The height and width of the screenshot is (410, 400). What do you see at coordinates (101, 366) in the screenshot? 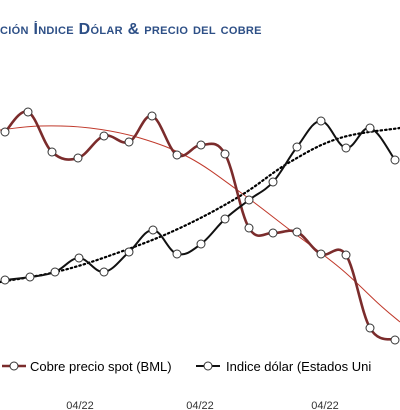
I see `legend-cobre-label: Cobre precio spot (BML)` at bounding box center [101, 366].